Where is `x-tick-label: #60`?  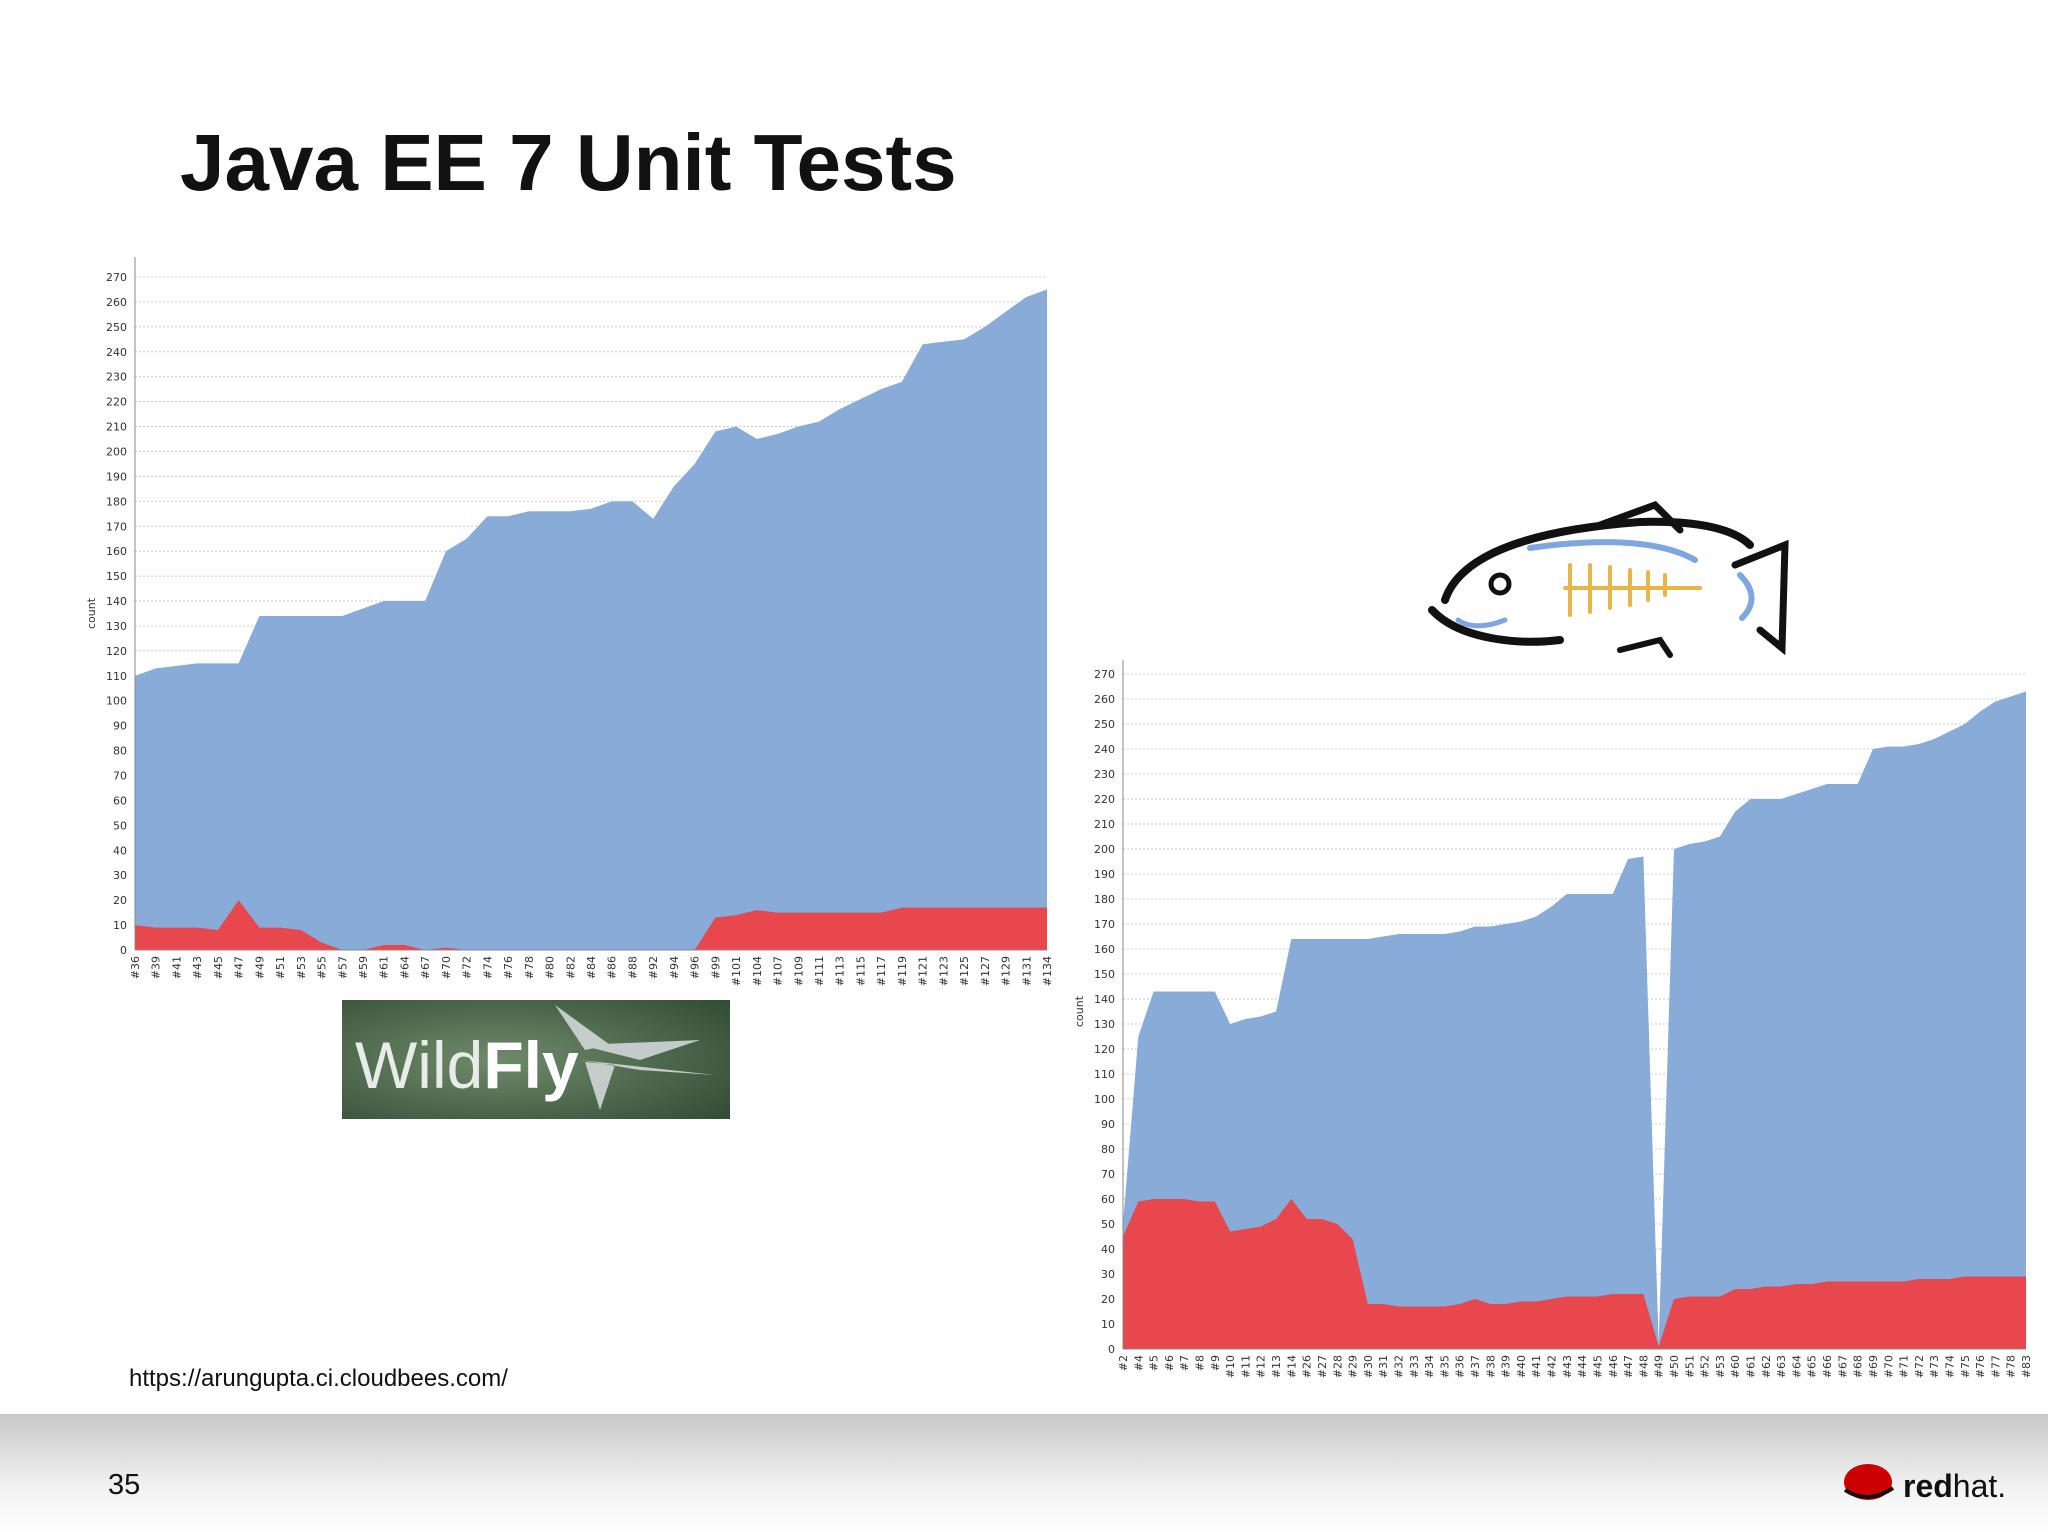 x-tick-label: #60 is located at coordinates (1735, 1366).